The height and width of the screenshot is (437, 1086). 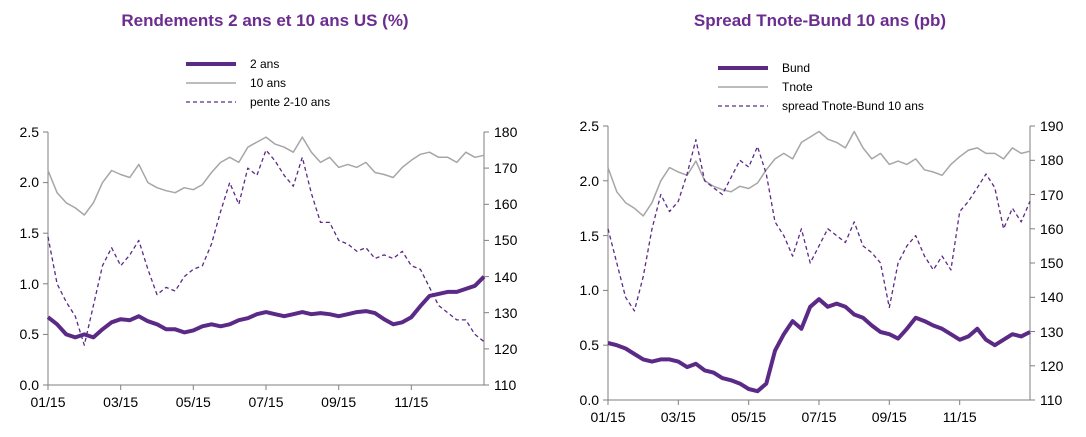 I want to click on legend-label-10-ans: 10 ans, so click(x=268, y=83).